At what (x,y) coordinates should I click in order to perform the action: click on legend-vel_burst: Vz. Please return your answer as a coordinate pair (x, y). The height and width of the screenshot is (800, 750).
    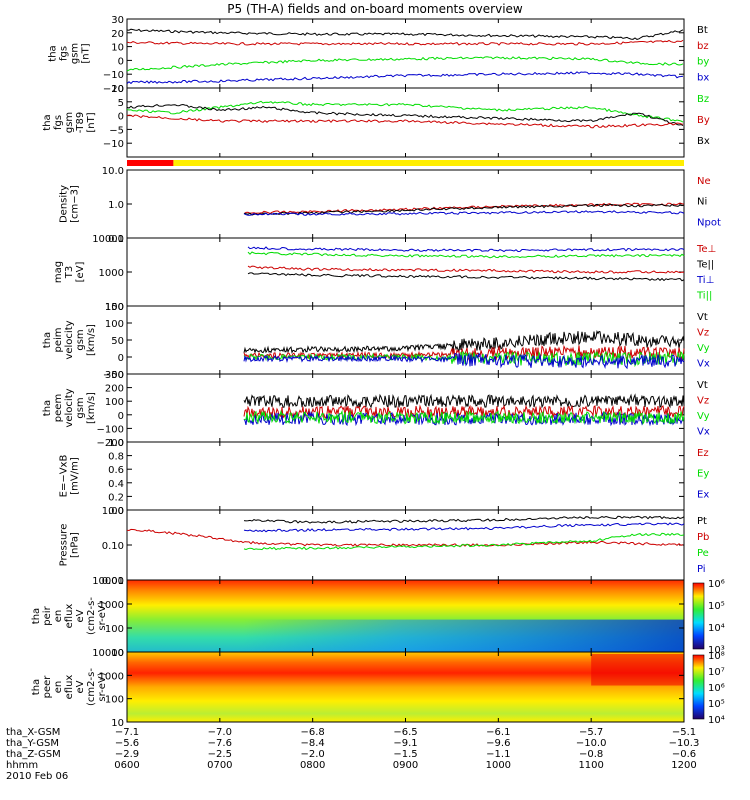
    Looking at the image, I should click on (703, 401).